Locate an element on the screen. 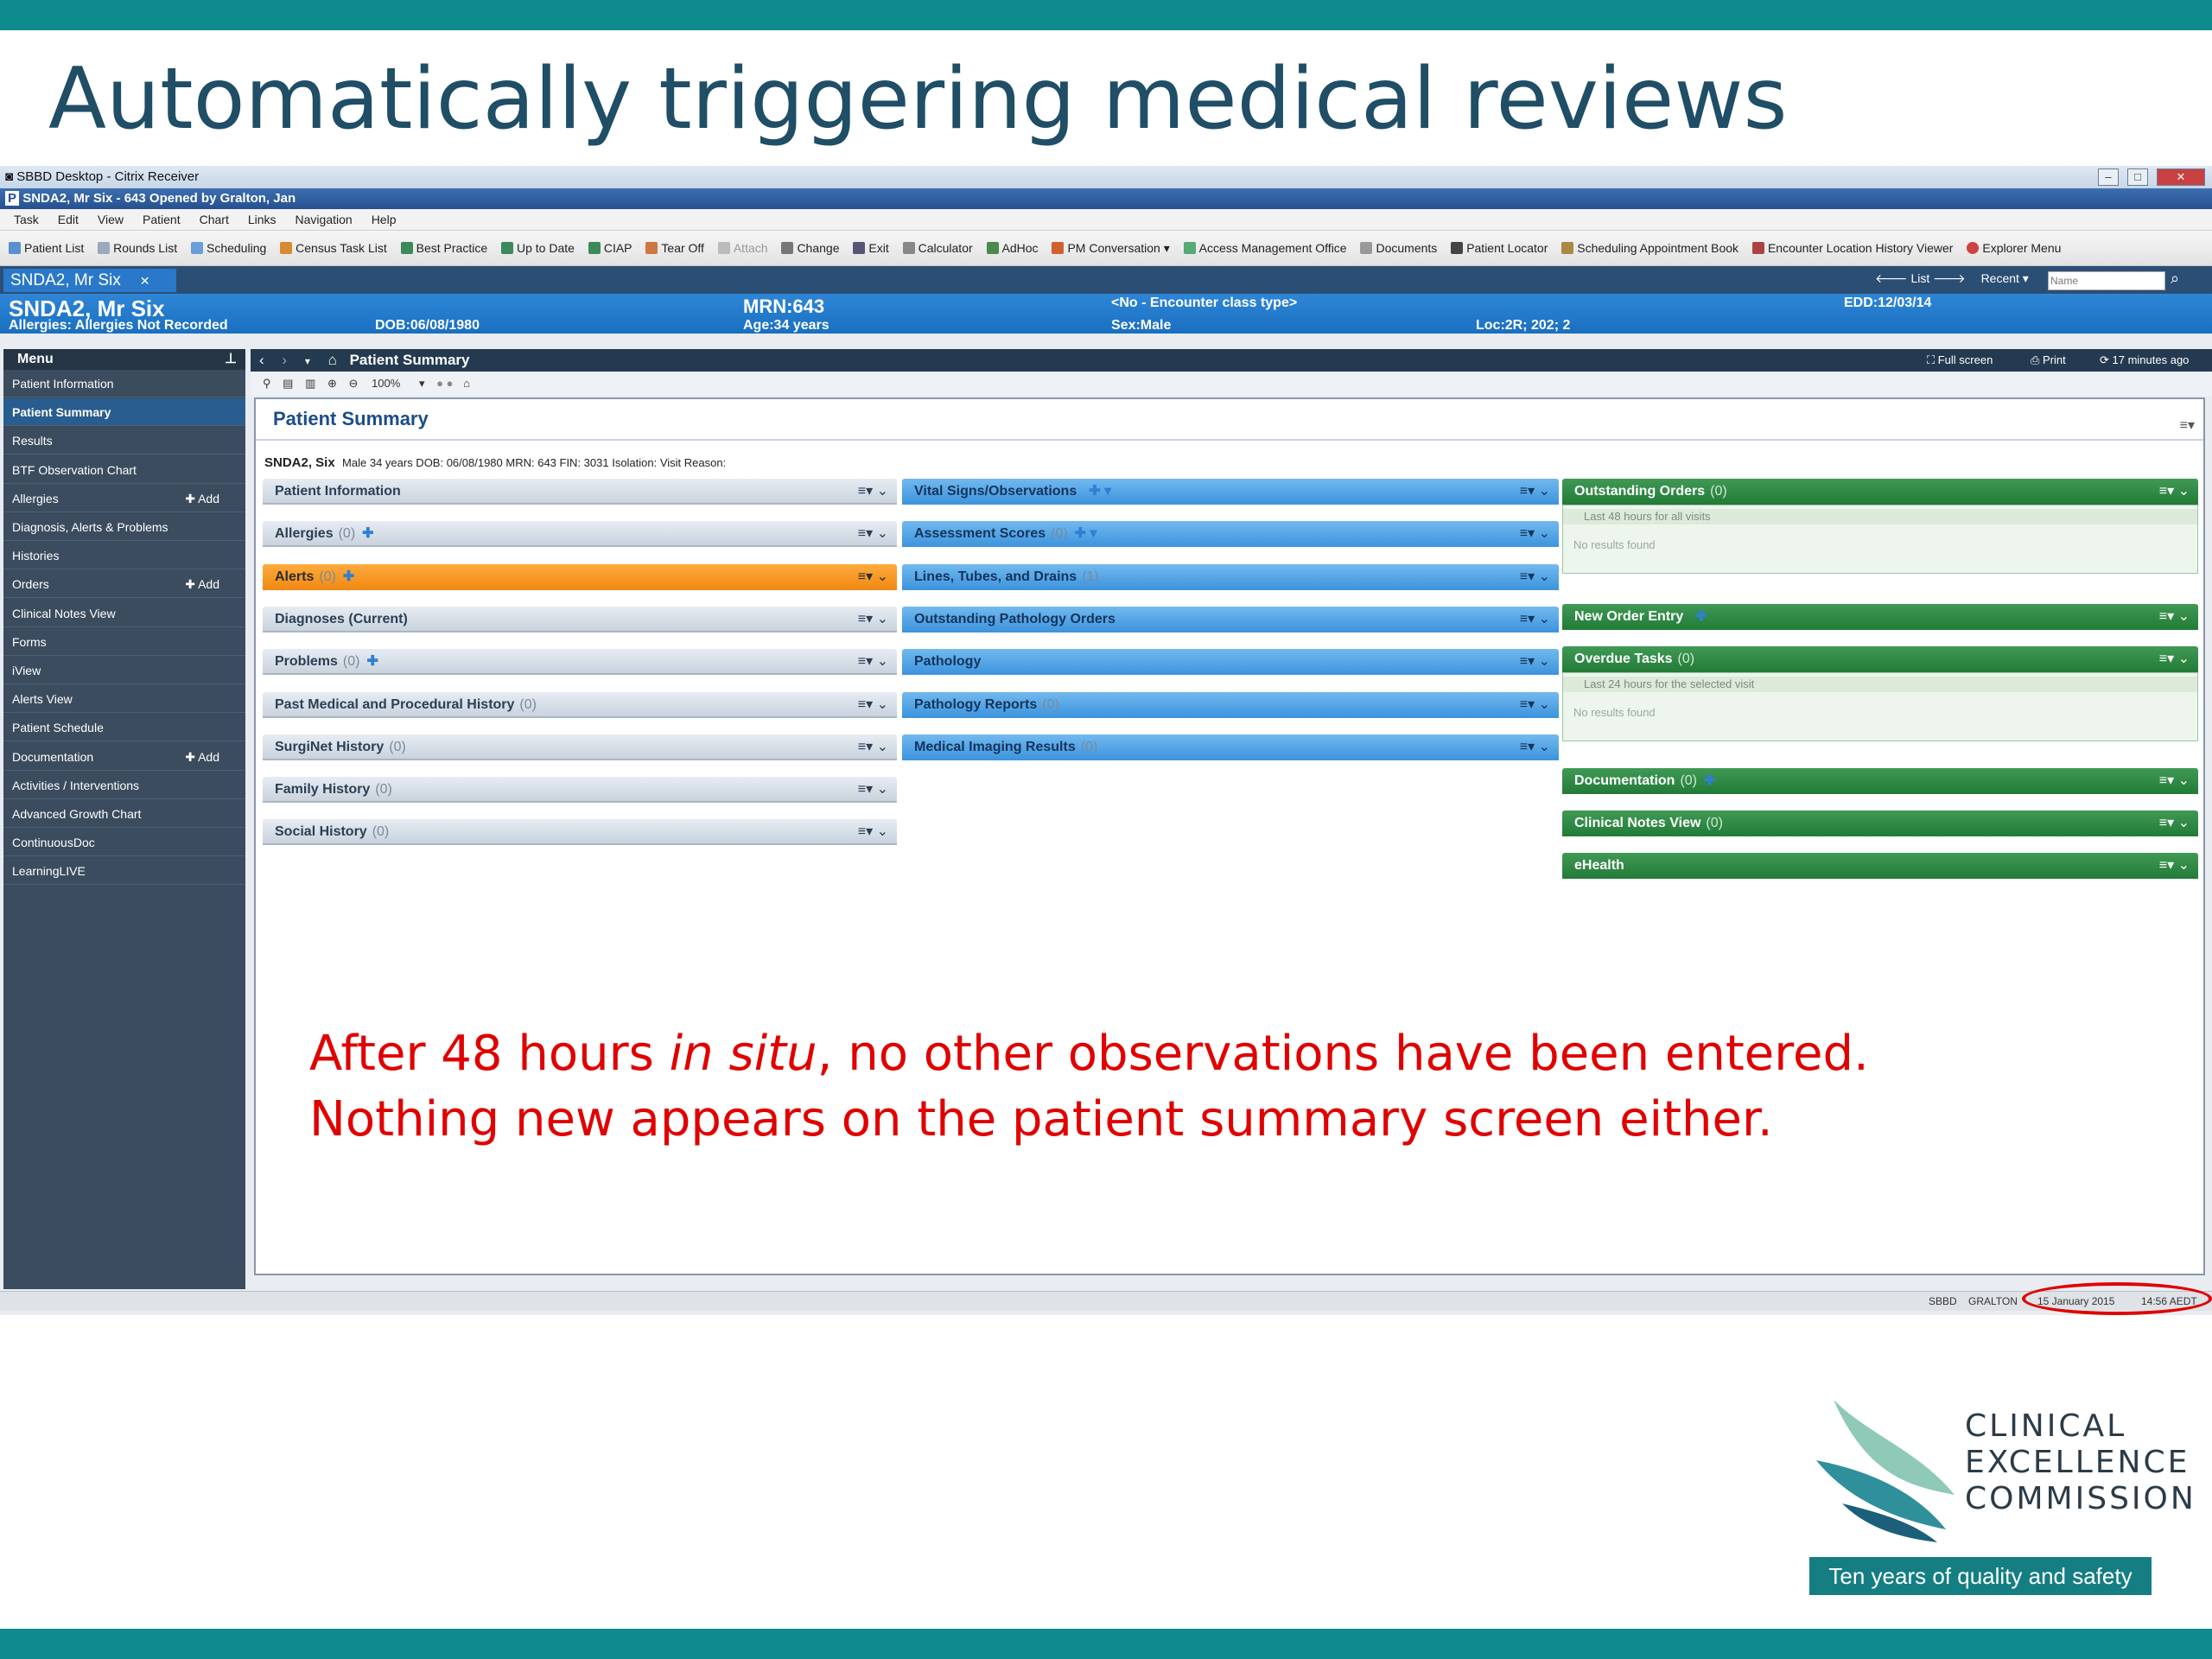 This screenshot has width=2212, height=1659. sidebar-item: BTF Observation Chart is located at coordinates (124, 470).